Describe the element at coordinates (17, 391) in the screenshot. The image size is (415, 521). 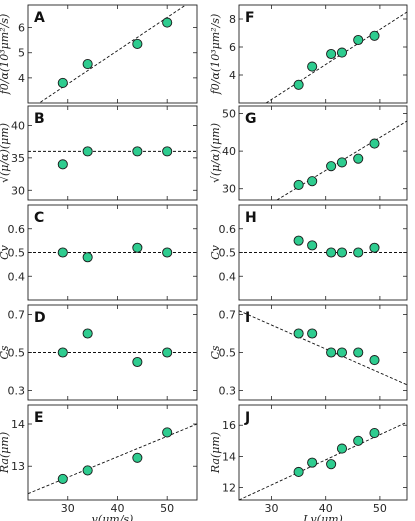
I see `y-tick-label-D-0.3: 0.3` at that location.